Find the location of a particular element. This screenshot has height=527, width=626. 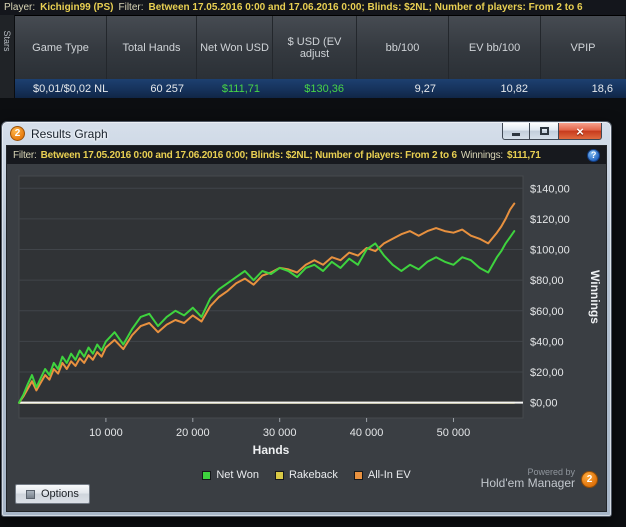

svg-text: Winnings is located at coordinates (595, 297).